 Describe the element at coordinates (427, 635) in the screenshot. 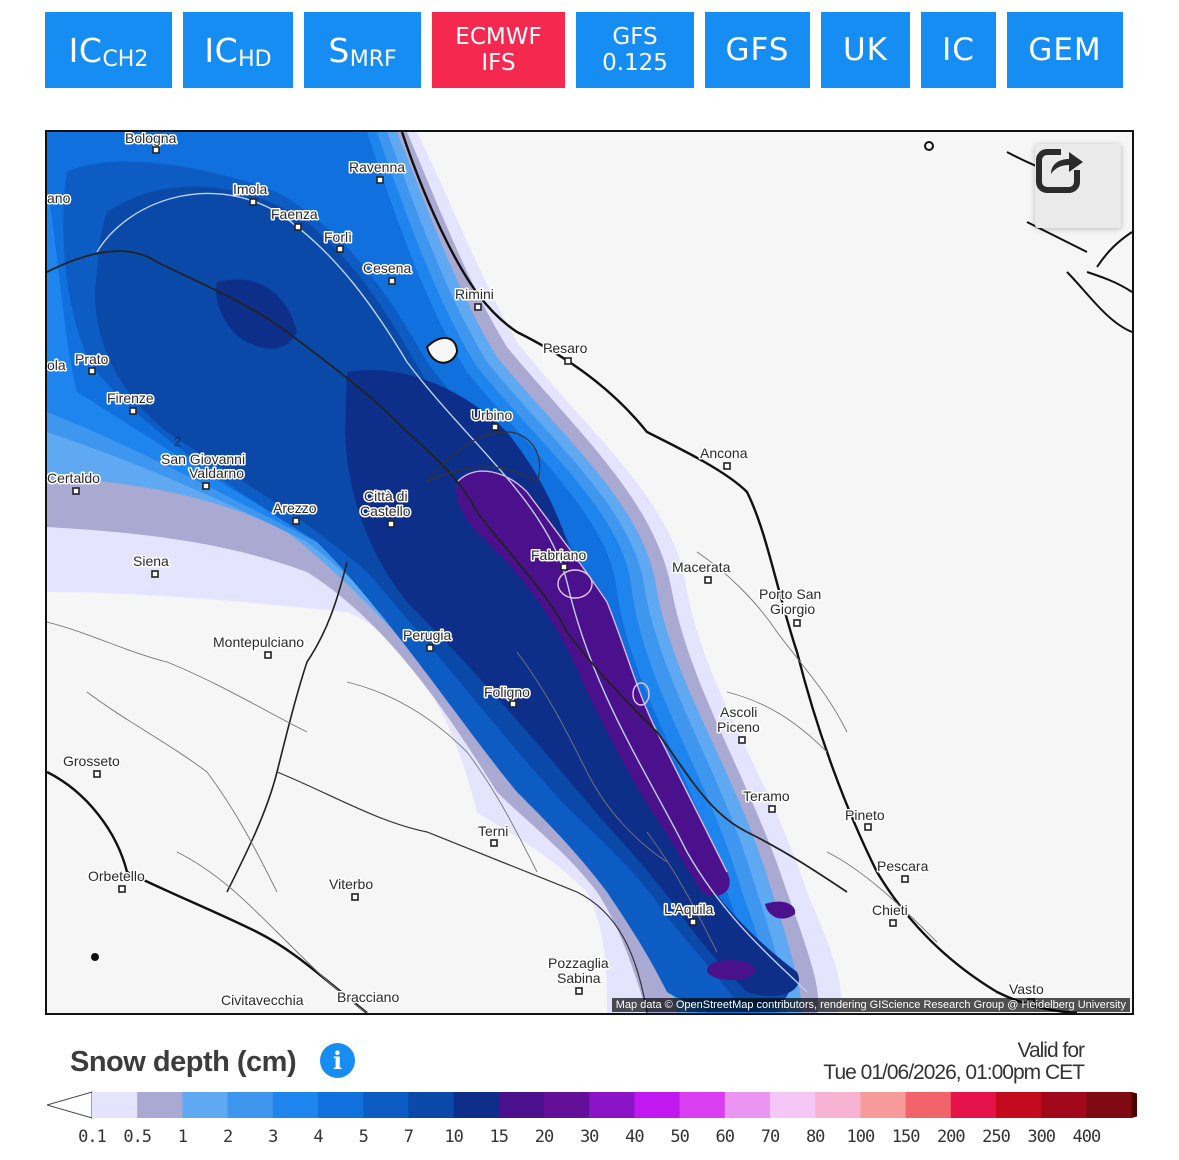

I see `city-name: Perugia` at that location.